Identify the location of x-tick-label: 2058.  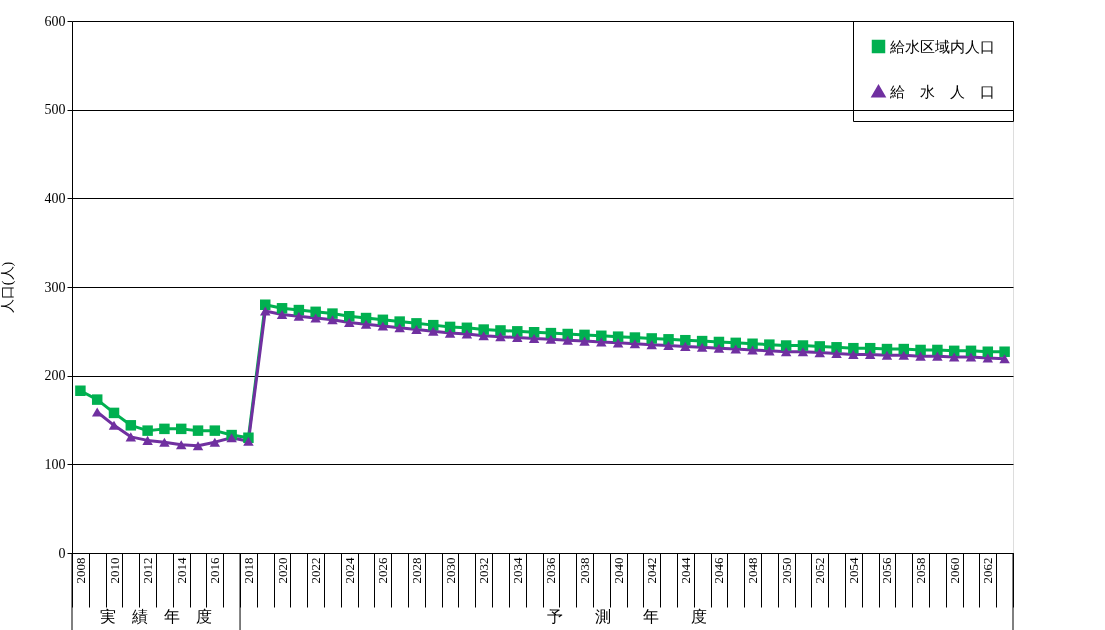
(921, 570).